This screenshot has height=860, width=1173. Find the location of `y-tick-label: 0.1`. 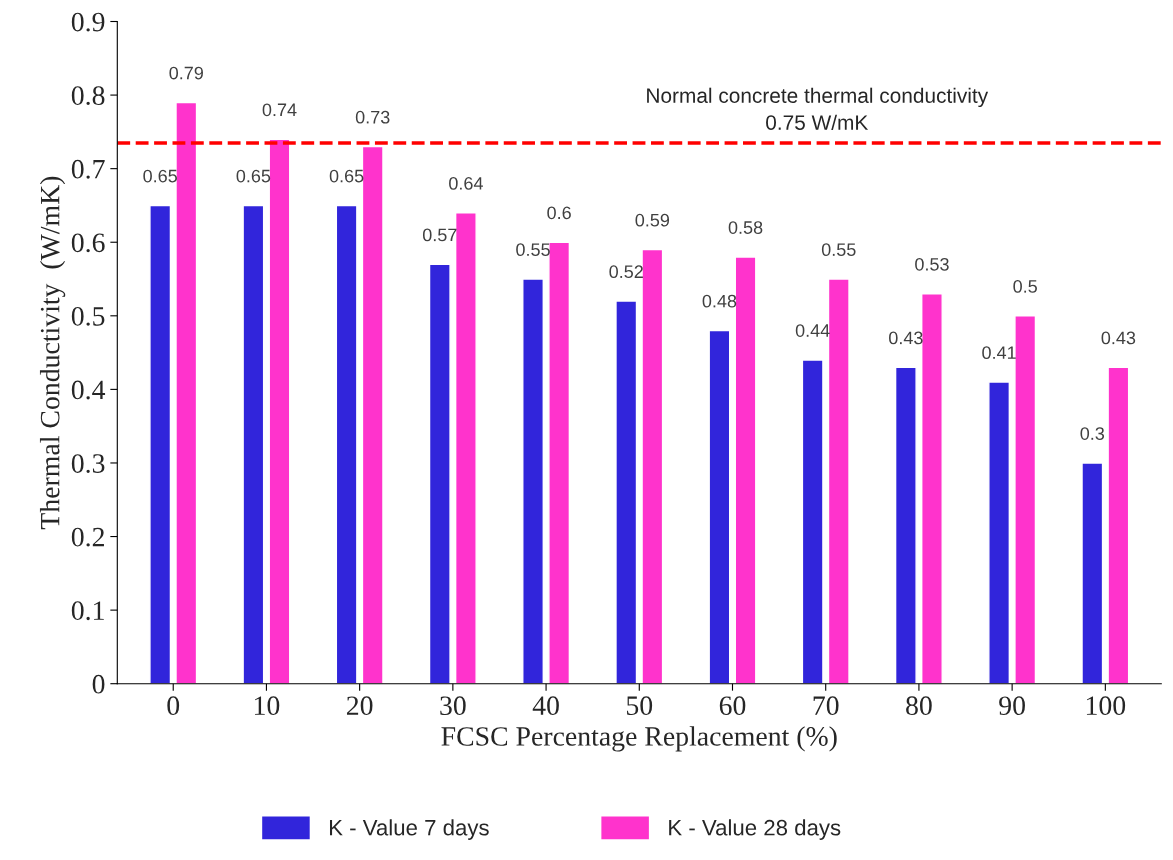

y-tick-label: 0.1 is located at coordinates (87, 611).